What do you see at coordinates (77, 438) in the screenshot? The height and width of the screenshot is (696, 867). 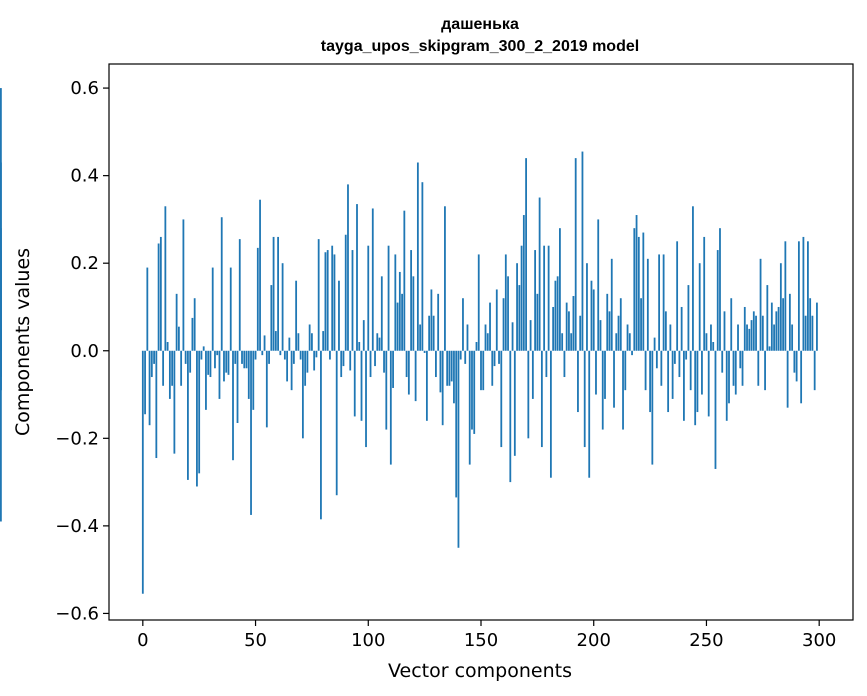 I see `y-tick-label: −0.2` at bounding box center [77, 438].